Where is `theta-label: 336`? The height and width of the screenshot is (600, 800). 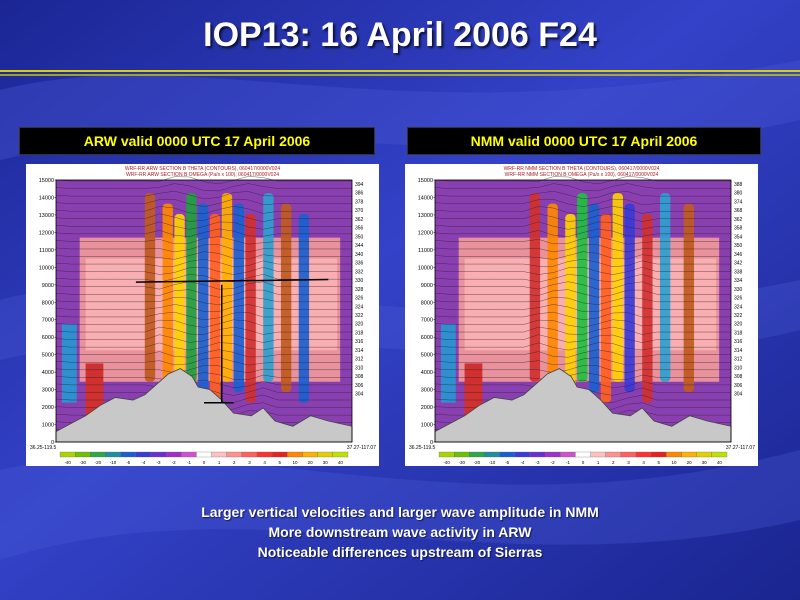
theta-label: 336 is located at coordinates (359, 264).